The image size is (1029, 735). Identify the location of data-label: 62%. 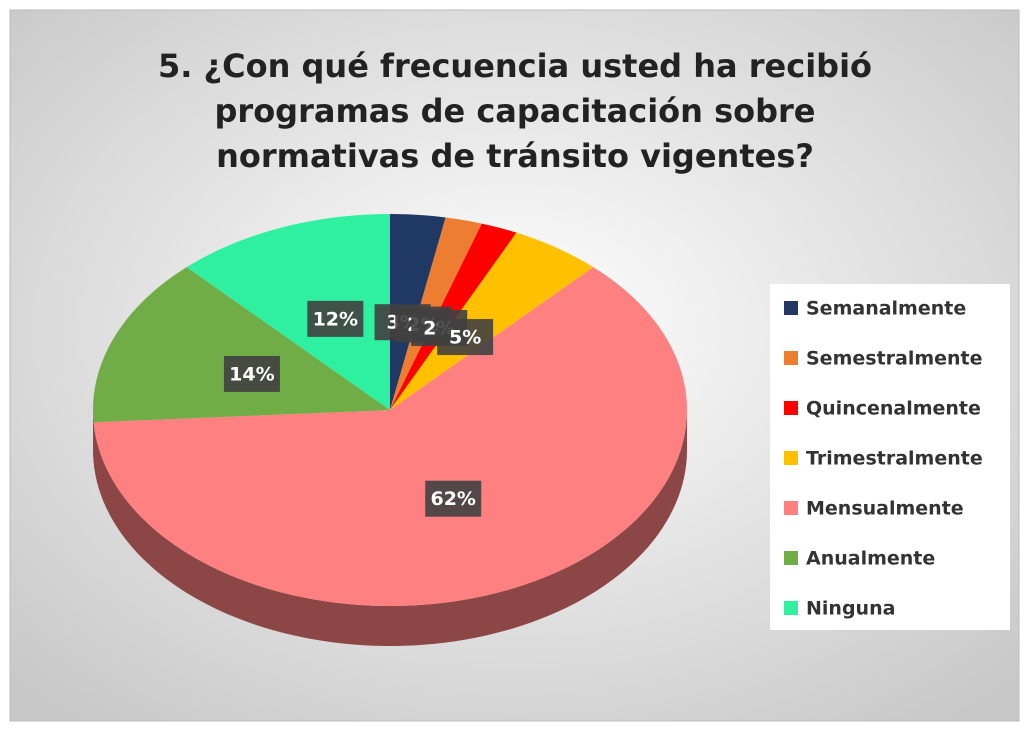
(452, 499).